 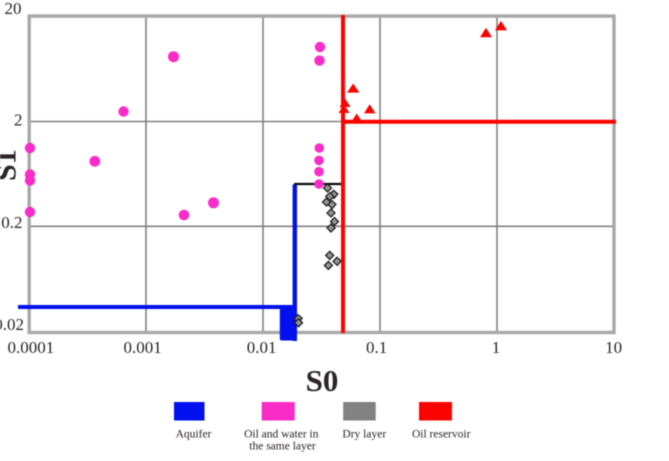 What do you see at coordinates (281, 435) in the screenshot?
I see `svg-text: Oil and water in` at bounding box center [281, 435].